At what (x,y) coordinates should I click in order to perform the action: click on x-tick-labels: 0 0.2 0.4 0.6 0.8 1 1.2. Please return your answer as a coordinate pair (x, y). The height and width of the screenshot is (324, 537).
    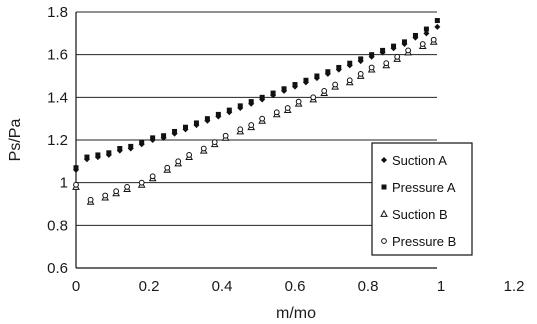
    Looking at the image, I should click on (298, 286).